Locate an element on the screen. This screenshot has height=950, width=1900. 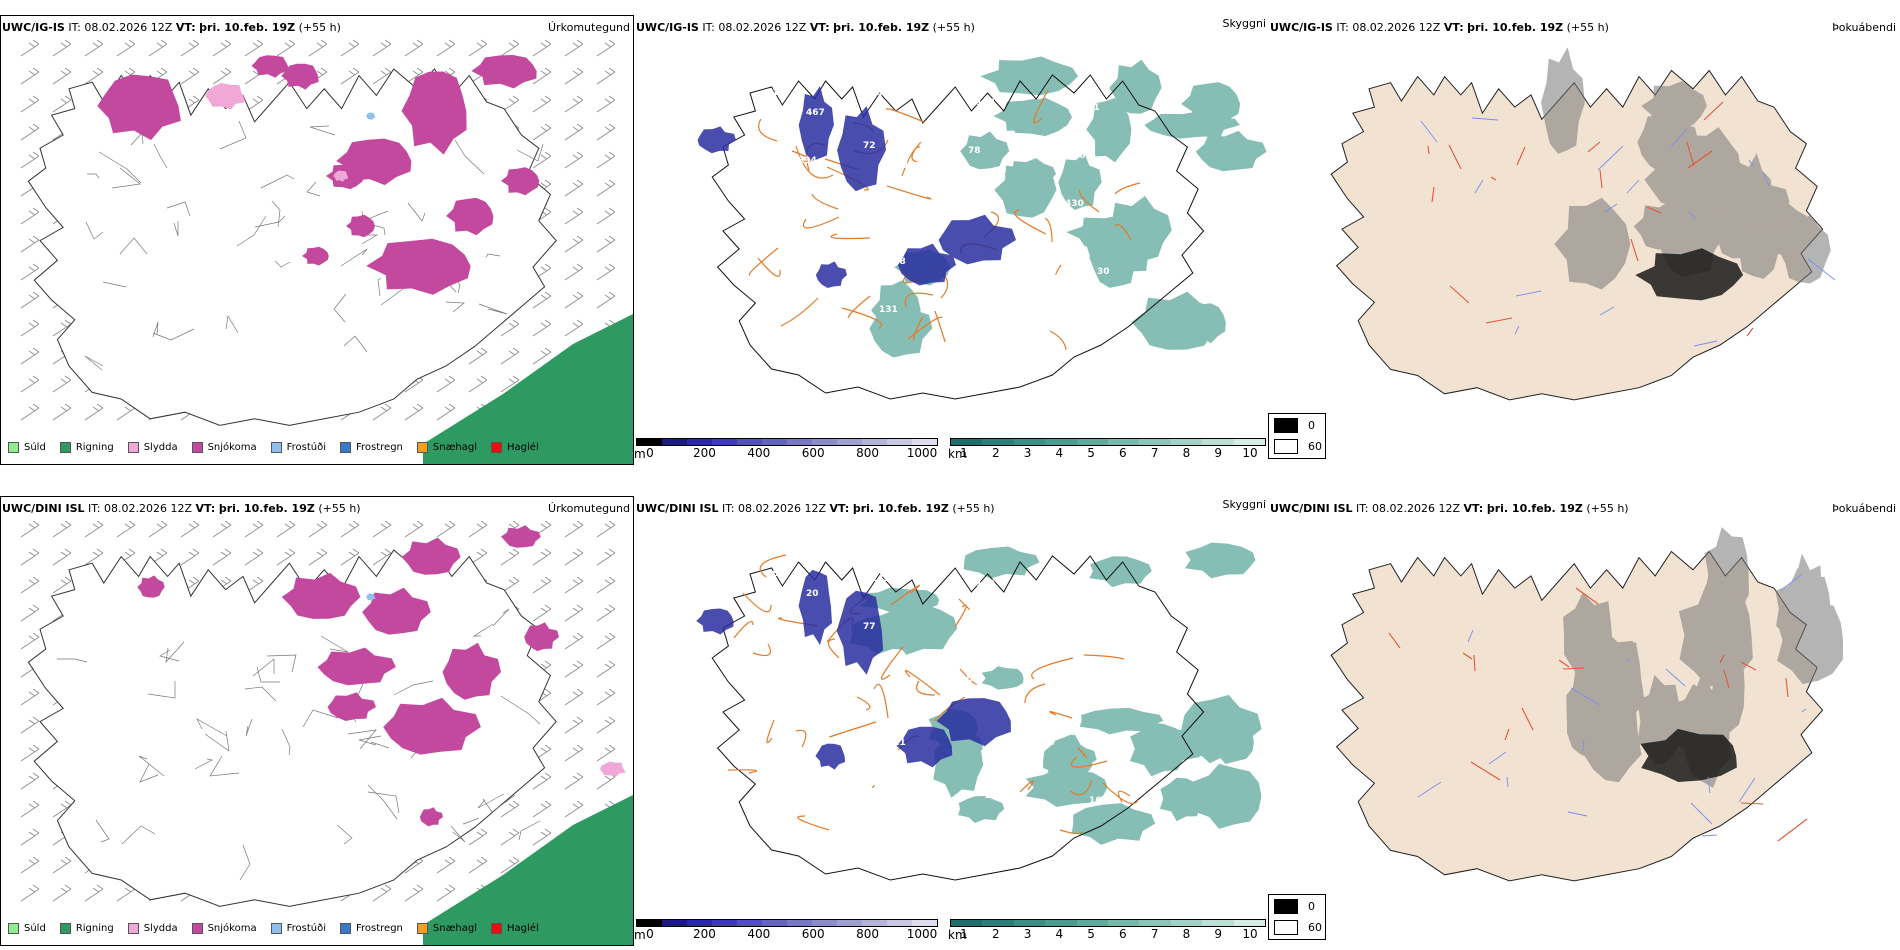
cloud-base-label: 150 is located at coordinates (985, 584).